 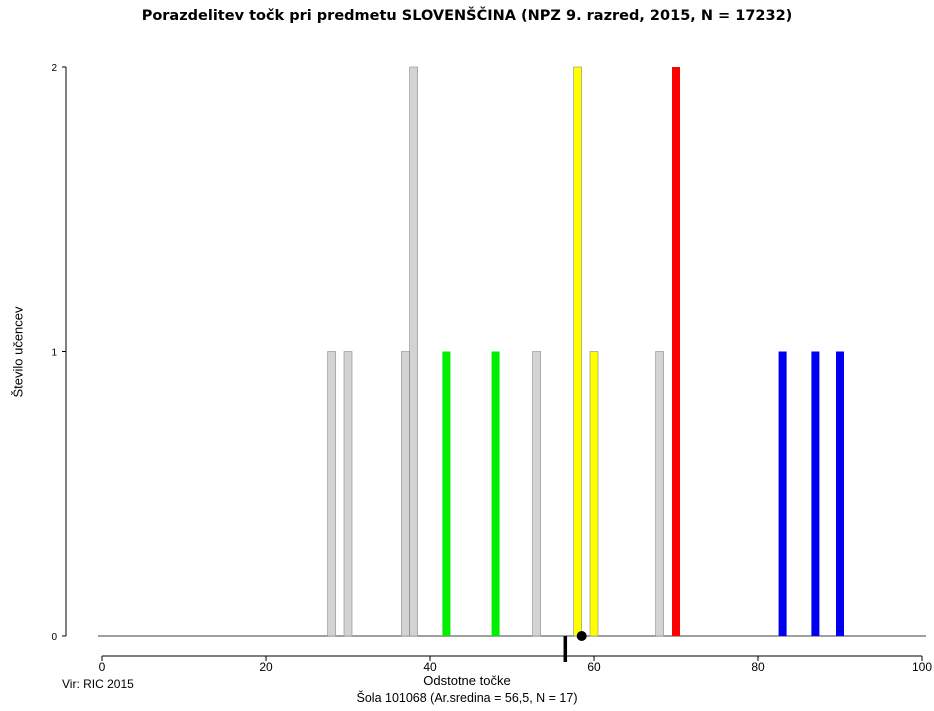 What do you see at coordinates (266, 667) in the screenshot?
I see `x-tick-label: 20` at bounding box center [266, 667].